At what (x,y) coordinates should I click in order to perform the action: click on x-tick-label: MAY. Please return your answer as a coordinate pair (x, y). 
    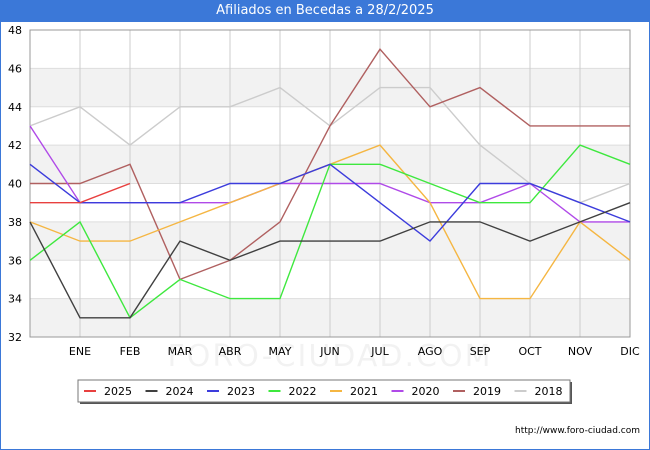
    Looking at the image, I should click on (280, 351).